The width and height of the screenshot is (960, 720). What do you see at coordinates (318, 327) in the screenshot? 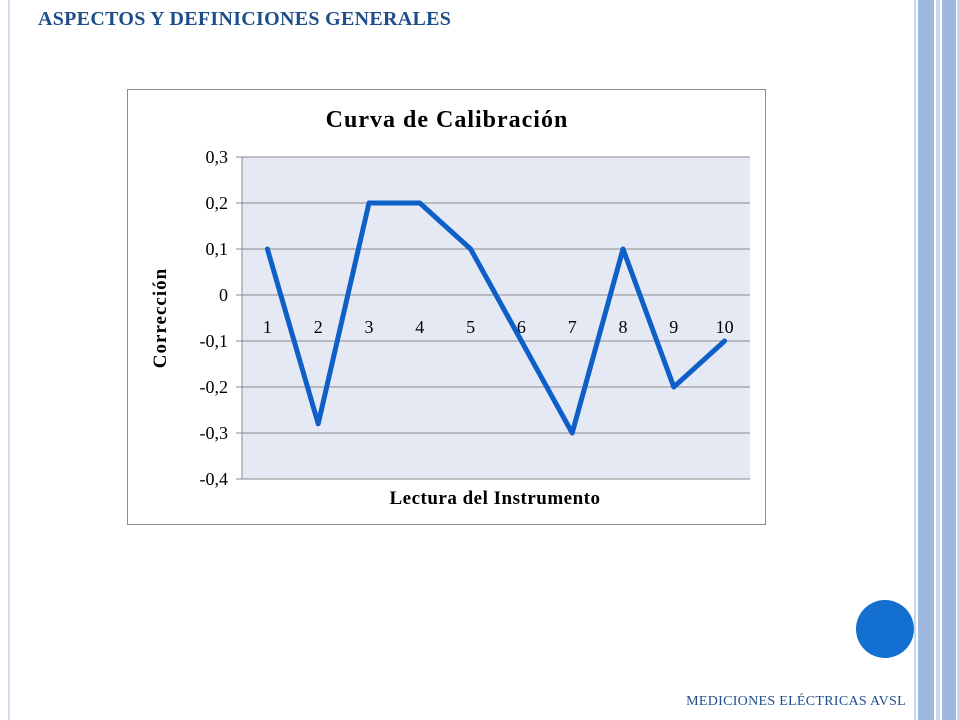
I see `x-tick-label: 2` at bounding box center [318, 327].